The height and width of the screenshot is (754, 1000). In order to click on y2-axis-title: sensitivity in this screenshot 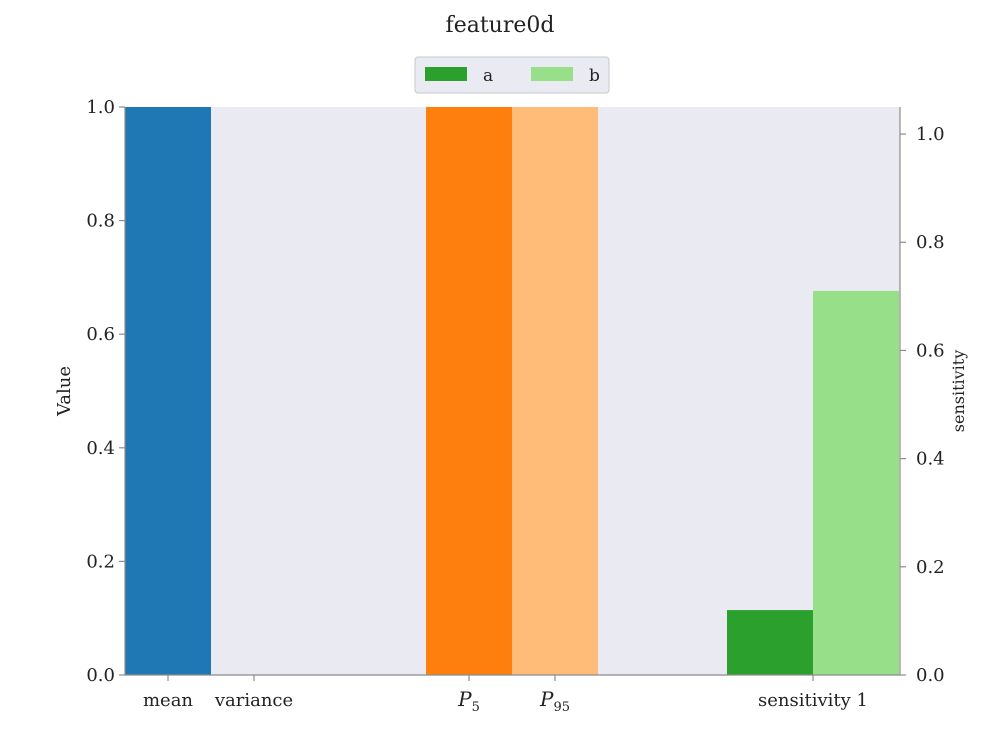, I will do `click(958, 391)`.